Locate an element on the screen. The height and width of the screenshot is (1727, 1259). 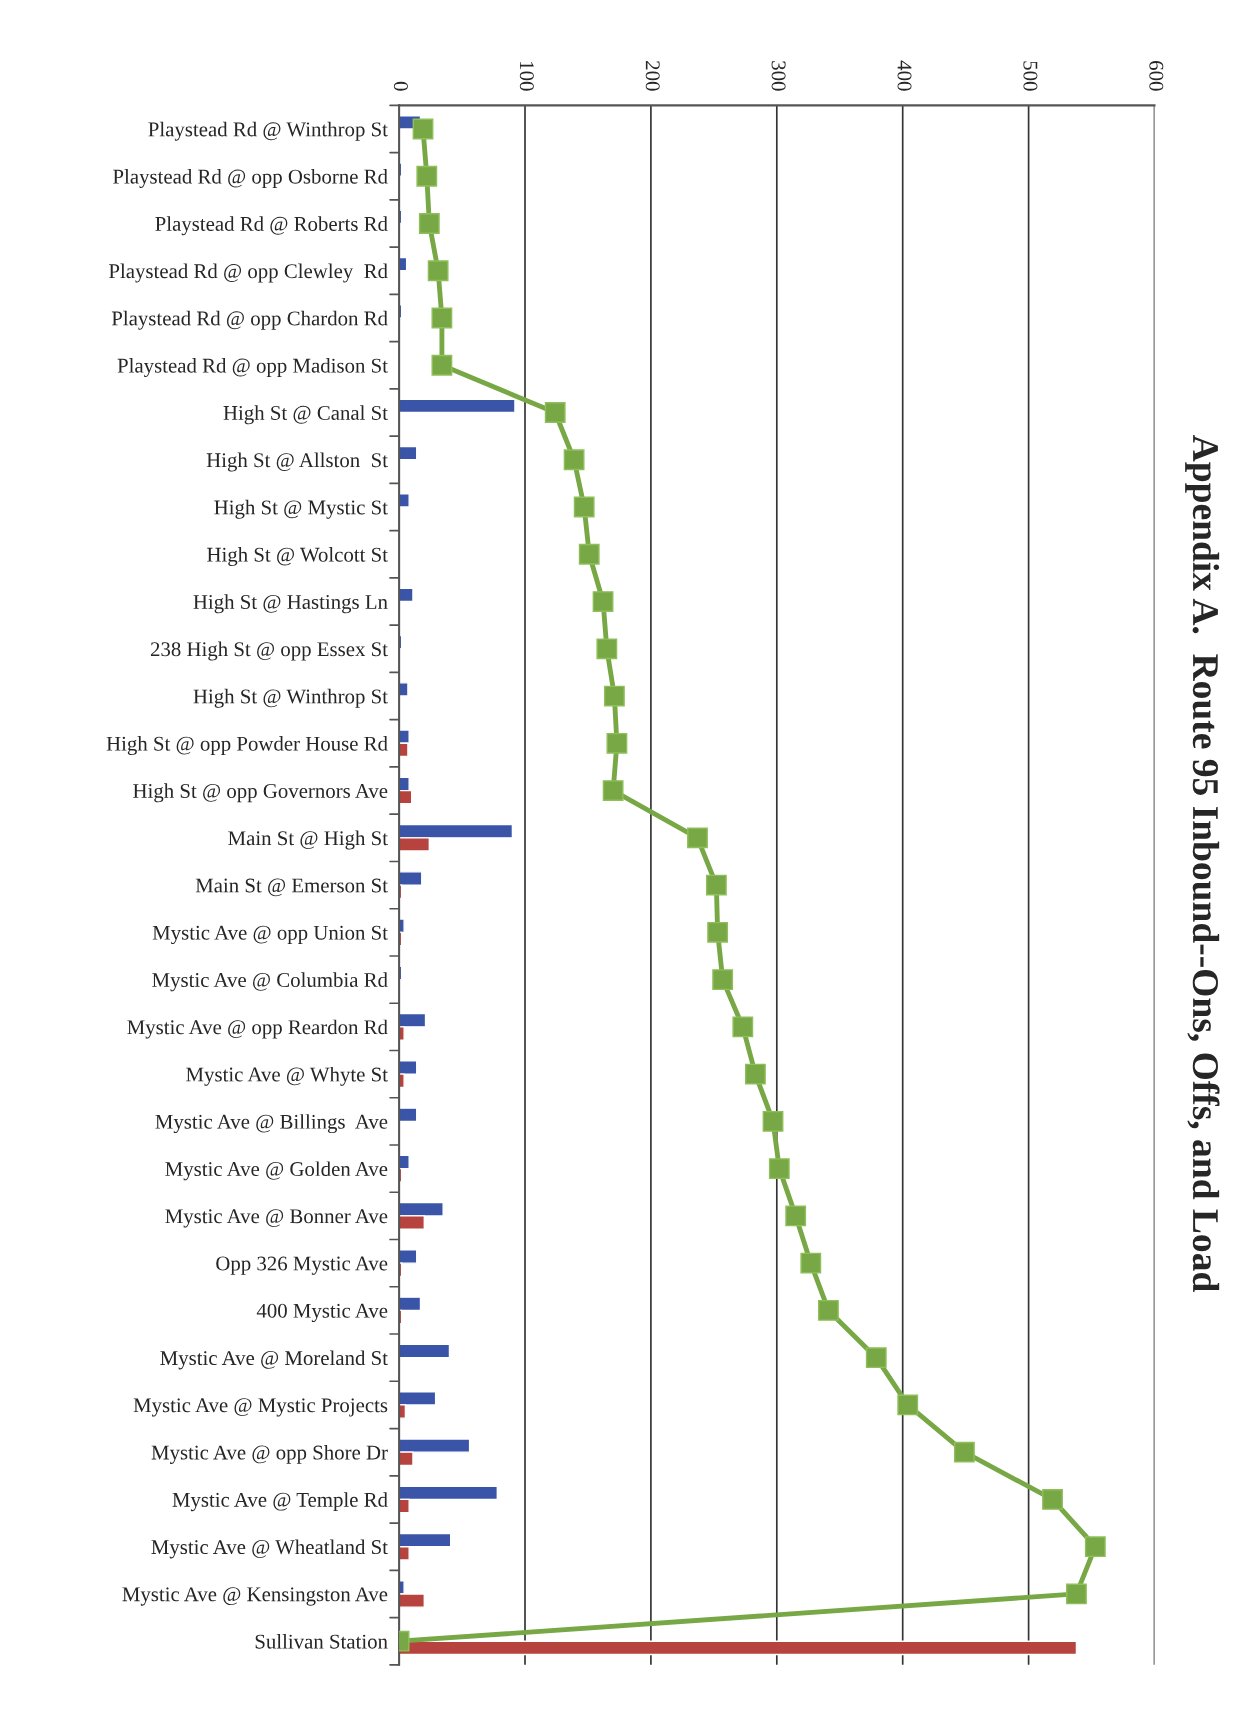
y-tick-label: Main St @ High St is located at coordinates (308, 840).